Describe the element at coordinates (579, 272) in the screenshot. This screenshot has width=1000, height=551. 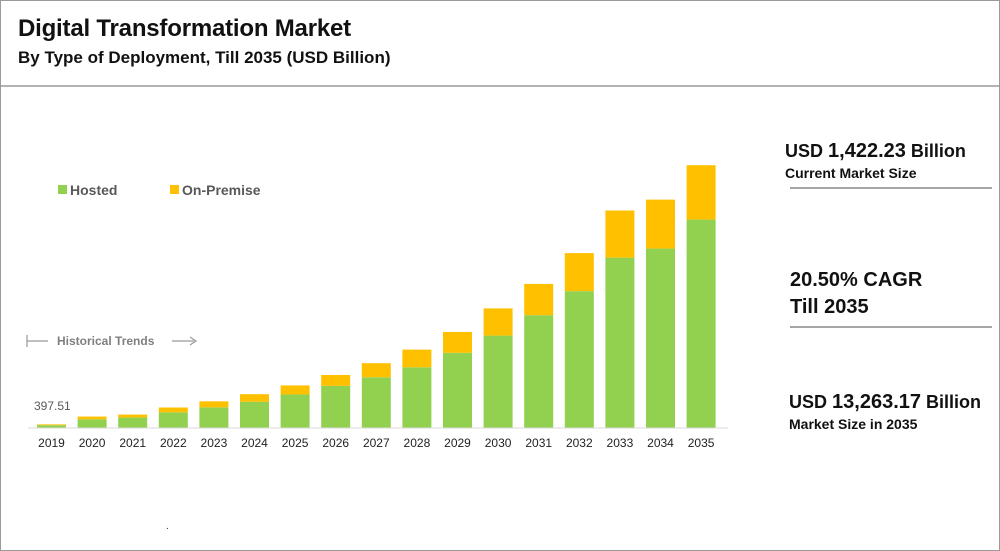
I see `bar-on-premise-2032` at that location.